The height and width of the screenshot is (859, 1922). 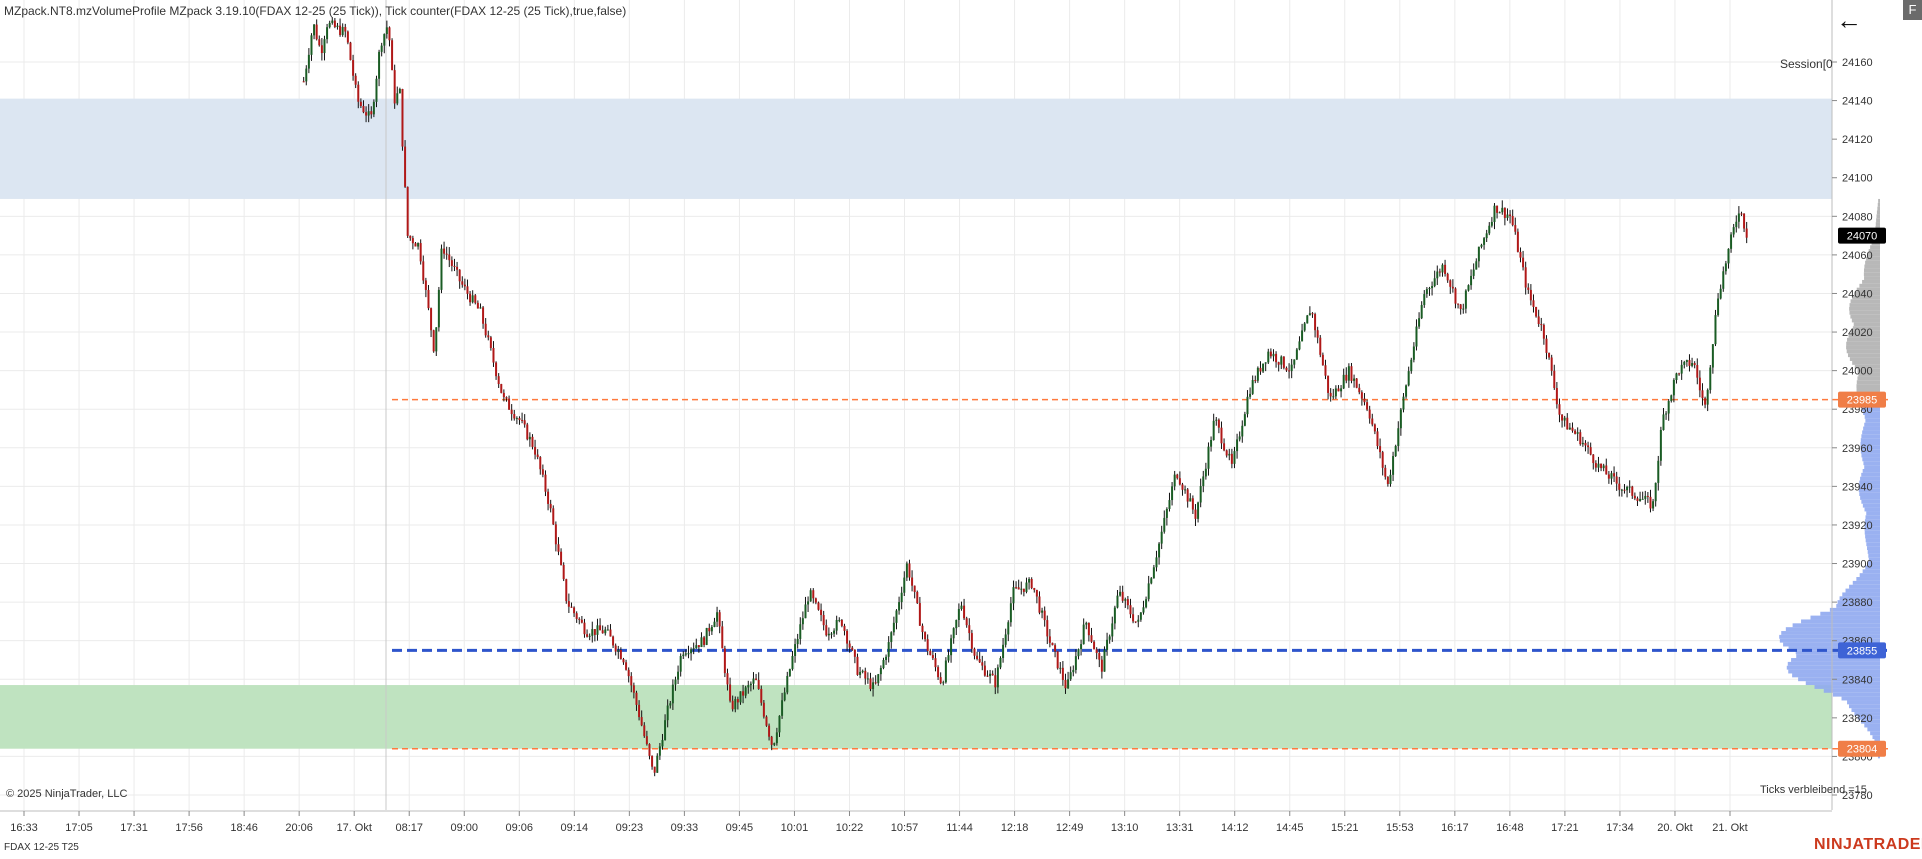 What do you see at coordinates (1862, 399) in the screenshot?
I see `level-badge: 23985` at bounding box center [1862, 399].